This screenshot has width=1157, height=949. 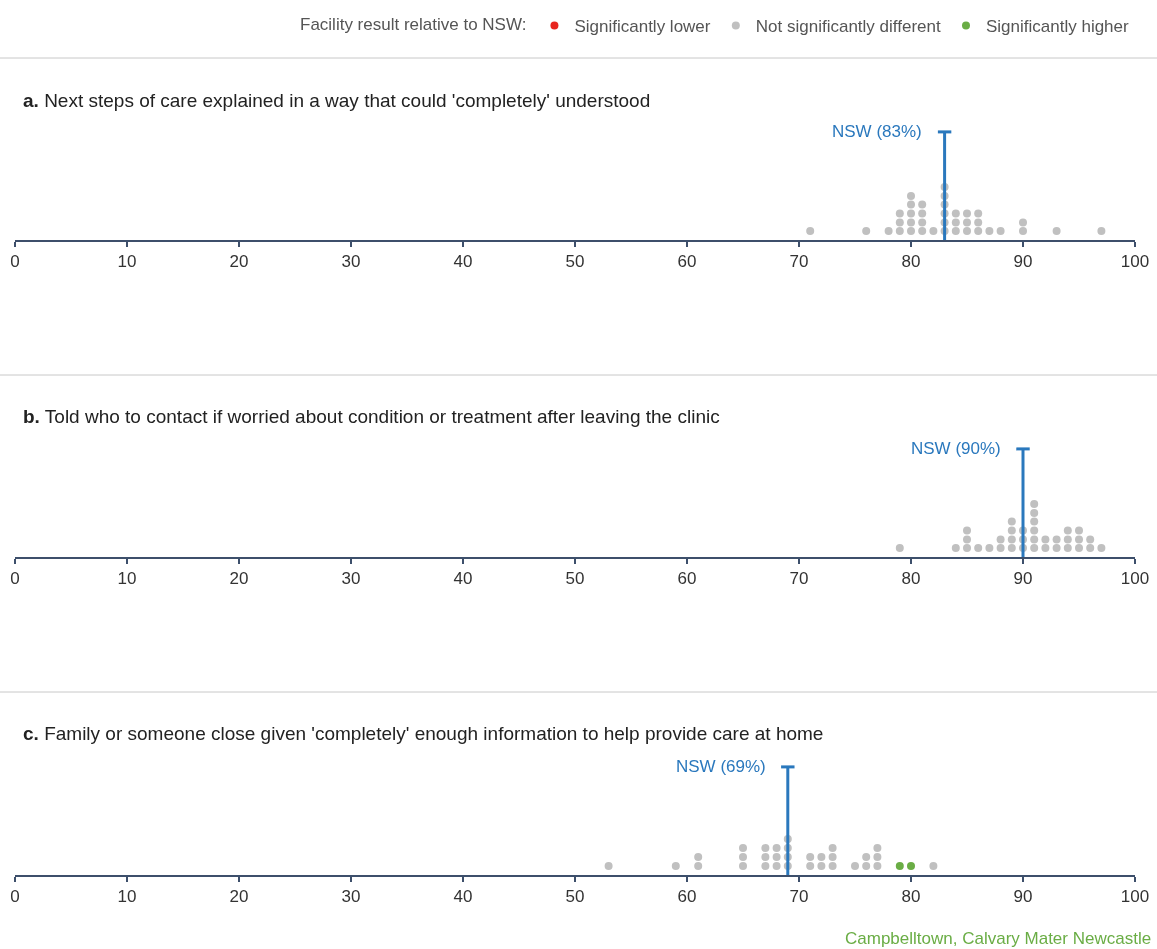 I want to click on ref-line-label: NSW (83%), so click(x=877, y=131).